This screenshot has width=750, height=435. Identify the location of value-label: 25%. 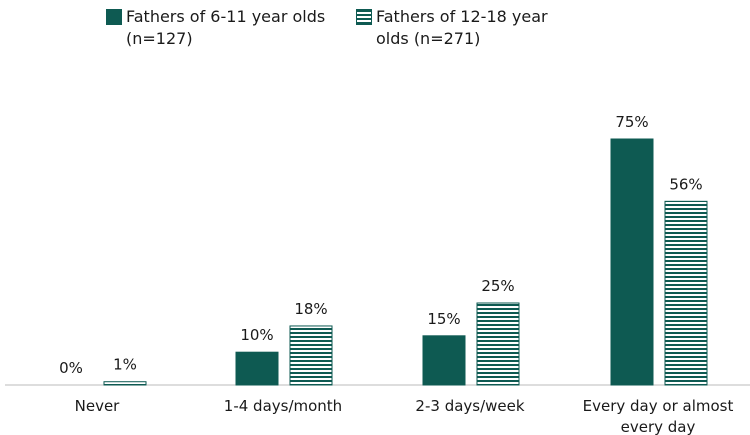
(497, 286).